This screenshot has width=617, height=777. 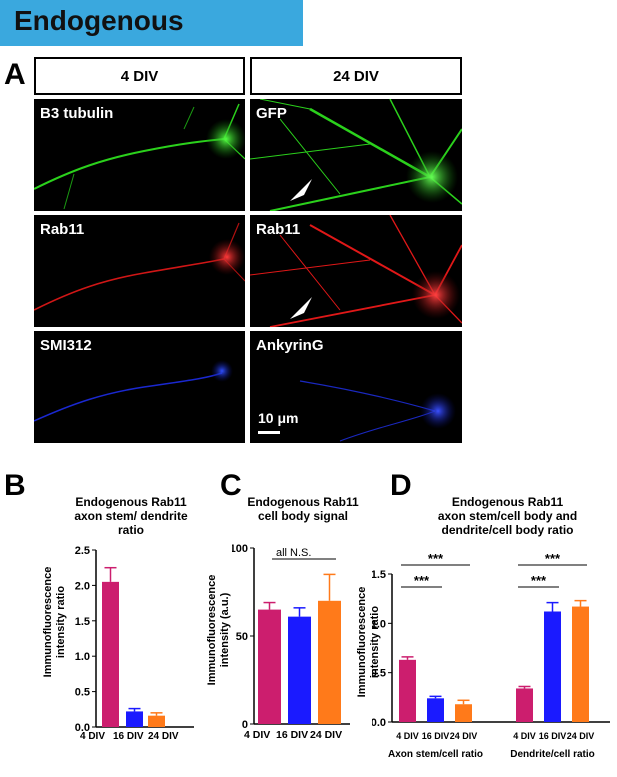 What do you see at coordinates (134, 642) in the screenshot?
I see `chart-b: 0.0 0.5 1.0 1.5 2.0 2.5 4 DIV 16 DIV 24 DIV` at bounding box center [134, 642].